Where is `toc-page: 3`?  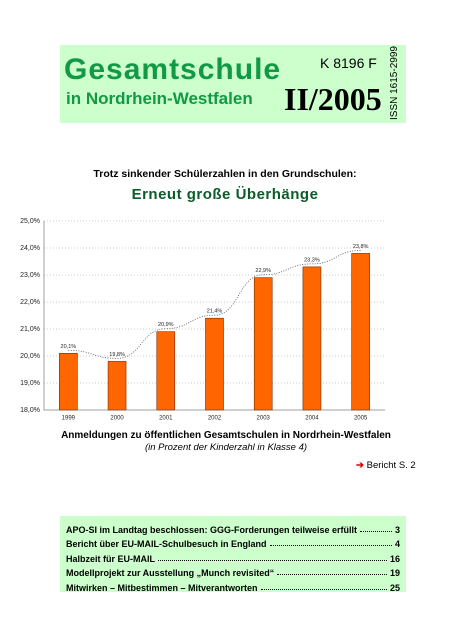 toc-page: 3 is located at coordinates (397, 529).